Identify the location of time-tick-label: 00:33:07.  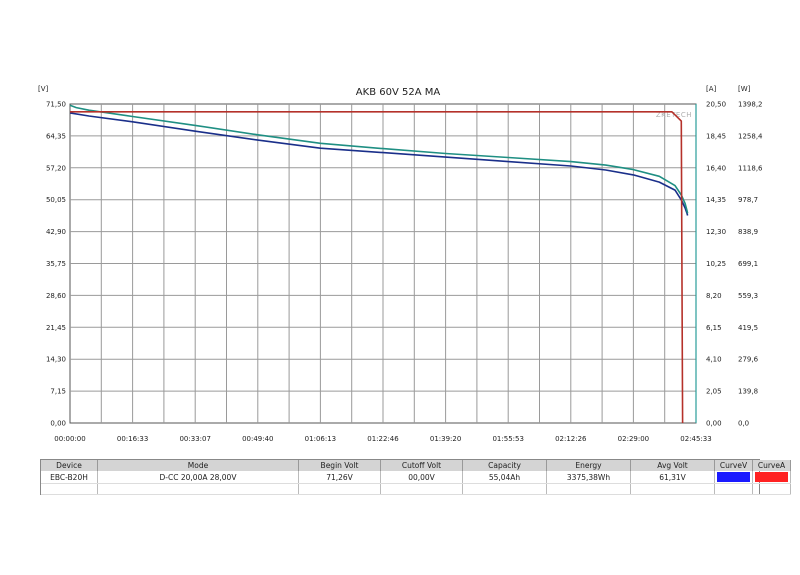
(194, 439).